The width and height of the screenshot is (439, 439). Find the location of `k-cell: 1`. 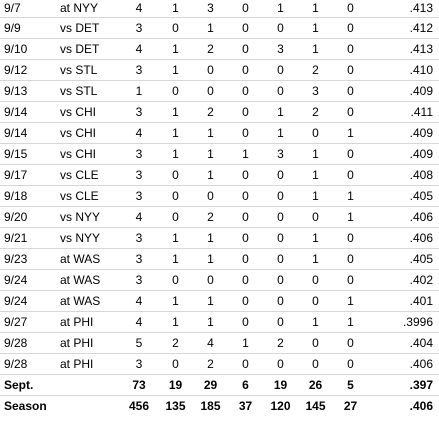

k-cell: 1 is located at coordinates (350, 196).